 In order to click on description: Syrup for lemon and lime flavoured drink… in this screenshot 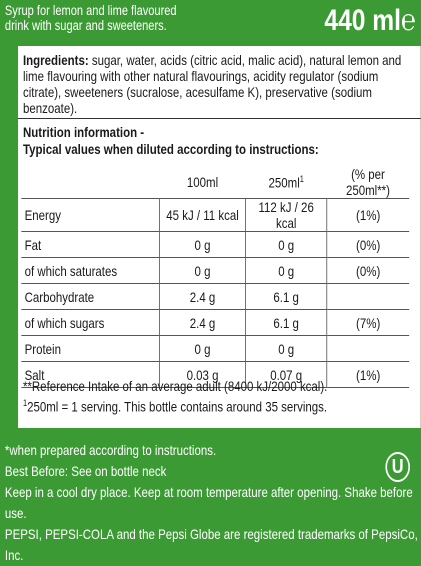, I will do `click(91, 18)`.